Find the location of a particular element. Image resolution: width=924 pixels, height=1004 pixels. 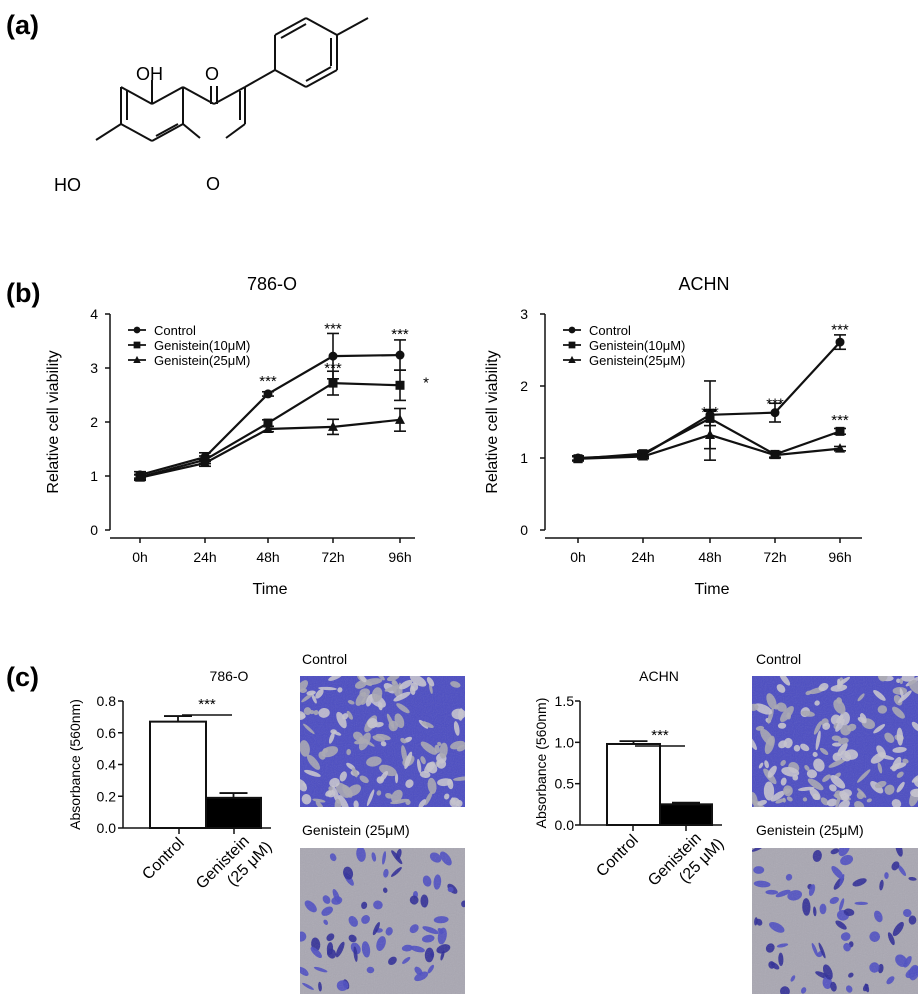

y-tick-label: 4 is located at coordinates (94, 314).